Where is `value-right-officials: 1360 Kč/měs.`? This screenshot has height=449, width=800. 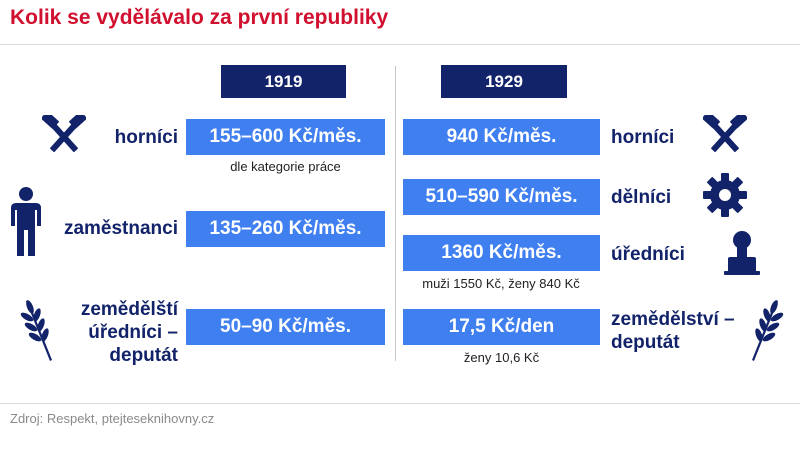 value-right-officials: 1360 Kč/měs. is located at coordinates (501, 253).